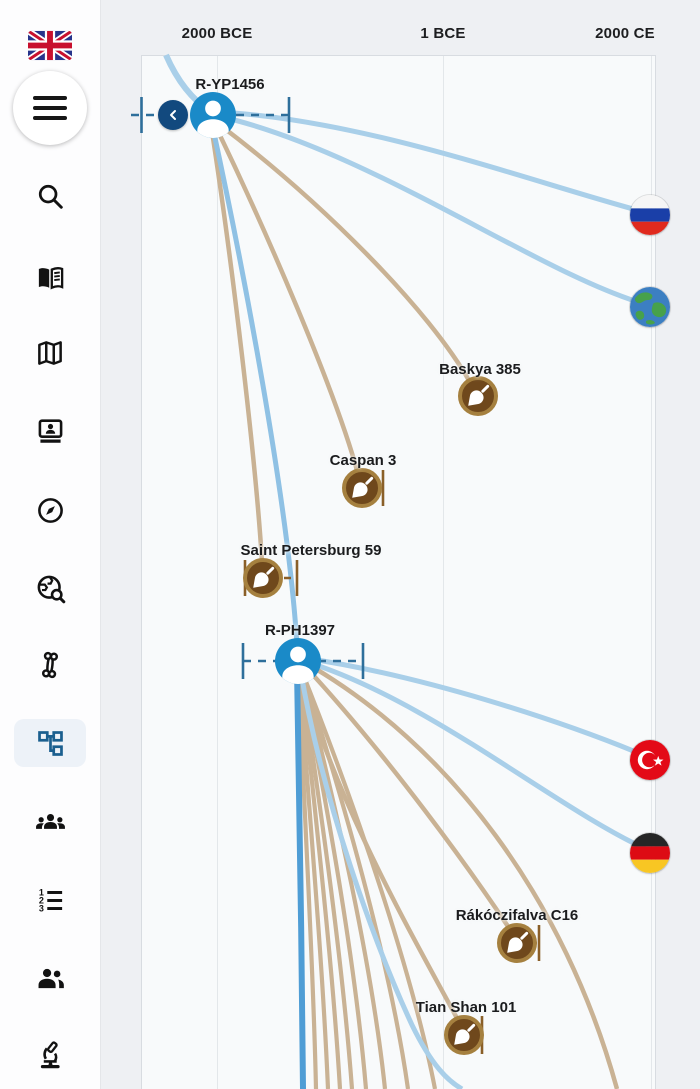  I want to click on timeline-tick-1bce: 1 BCE, so click(443, 33).